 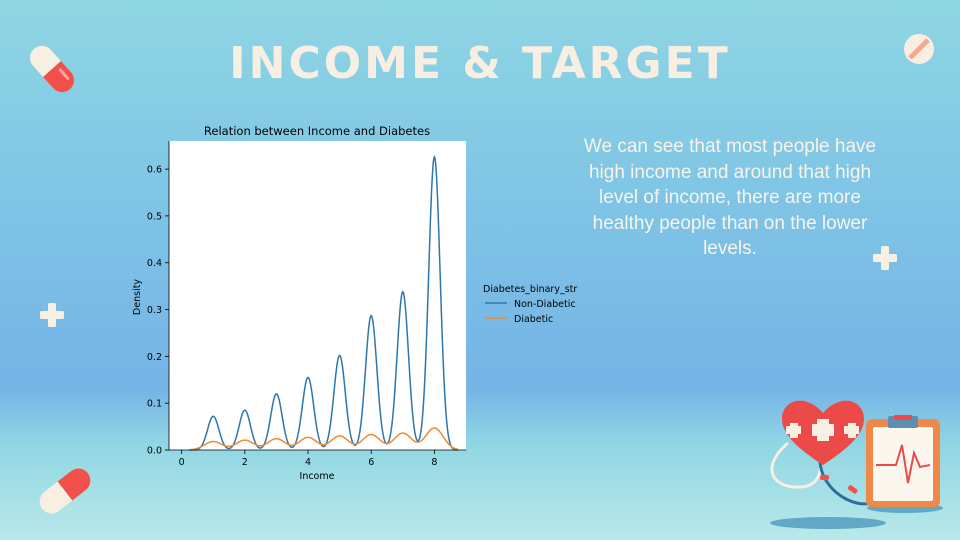 I want to click on series-line-diabetic, so click(x=324, y=439).